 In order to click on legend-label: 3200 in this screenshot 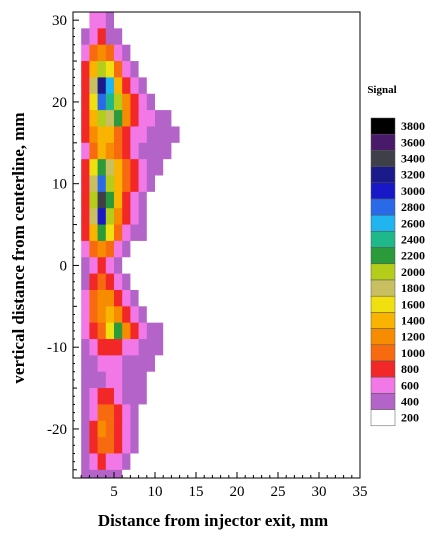, I will do `click(413, 175)`.